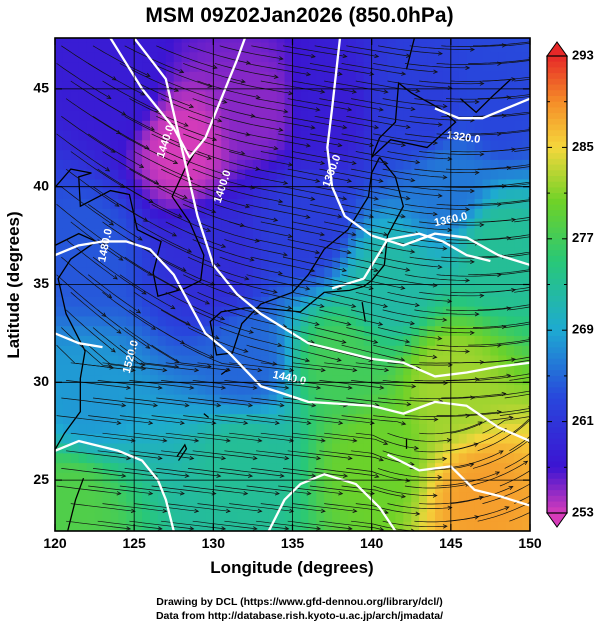  Describe the element at coordinates (76, 341) in the screenshot. I see `coastline-segment` at that location.